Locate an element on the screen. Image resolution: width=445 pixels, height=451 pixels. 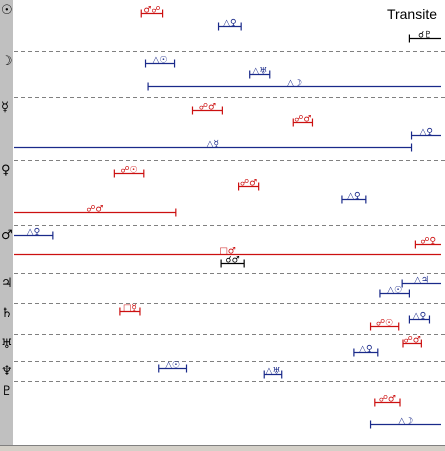
planet-glyph: ♂ is located at coordinates (7, 235).